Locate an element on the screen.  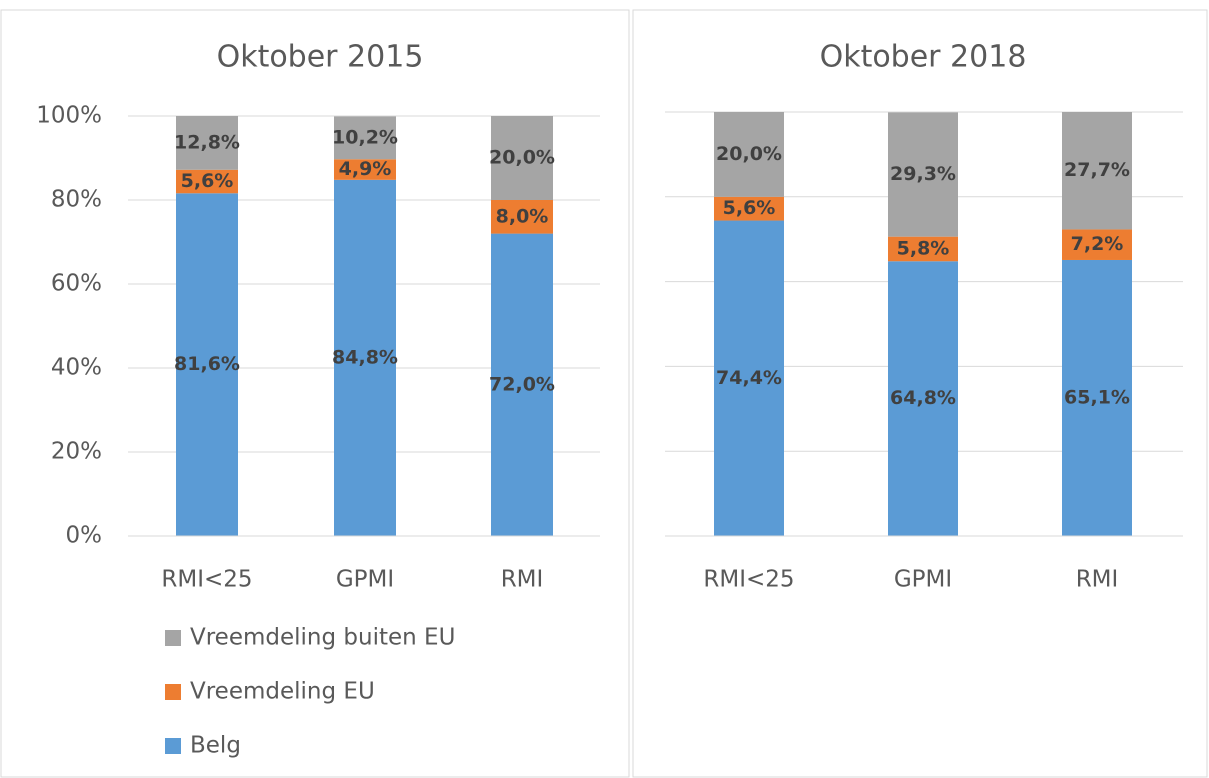
value-label: 8,0% is located at coordinates (522, 216).